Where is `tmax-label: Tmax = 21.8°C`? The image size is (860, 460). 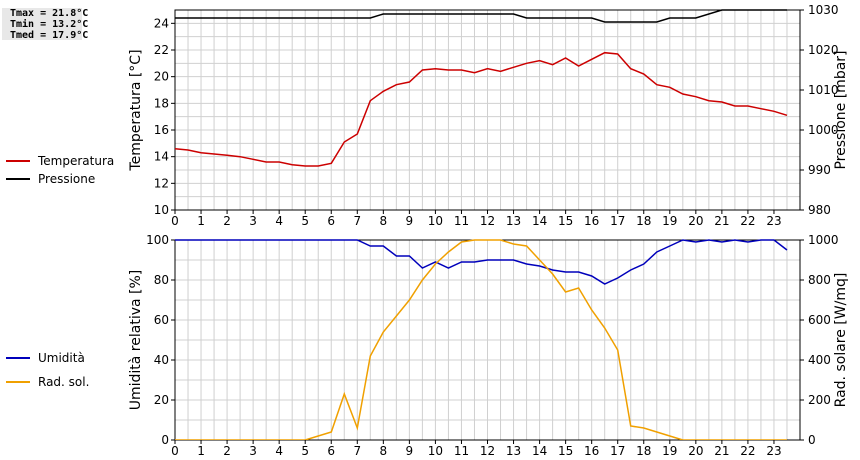 tmax-label: Tmax = 21.8°C is located at coordinates (49, 13).